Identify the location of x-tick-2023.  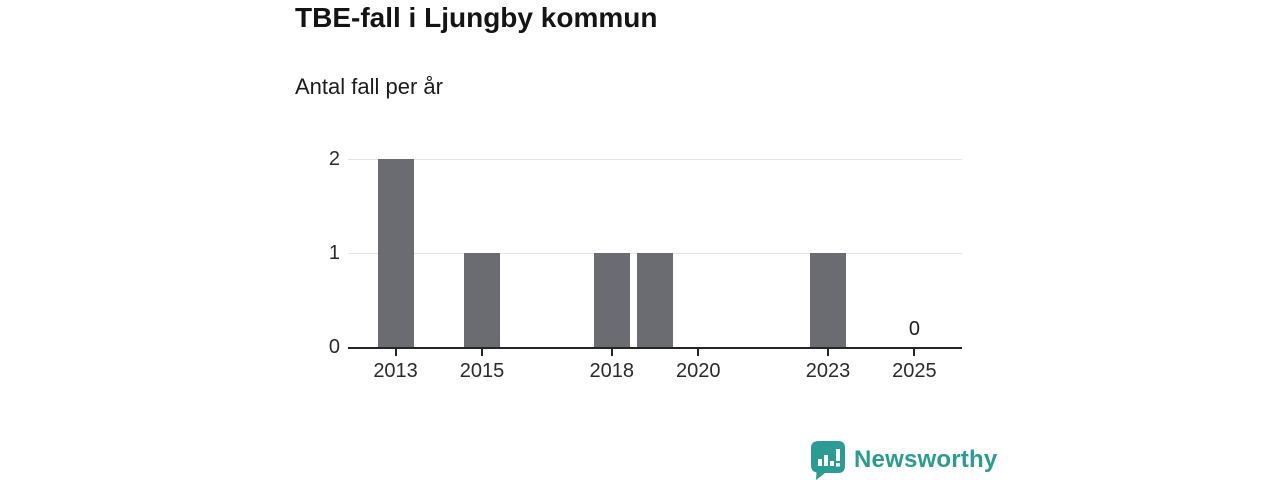
(827, 352).